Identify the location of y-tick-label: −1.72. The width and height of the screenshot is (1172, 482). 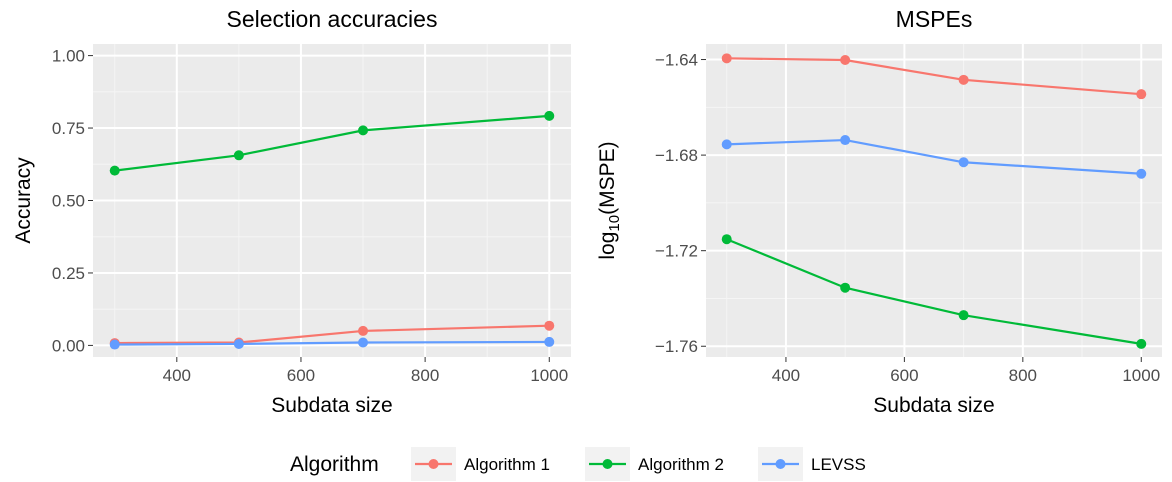
(676, 251).